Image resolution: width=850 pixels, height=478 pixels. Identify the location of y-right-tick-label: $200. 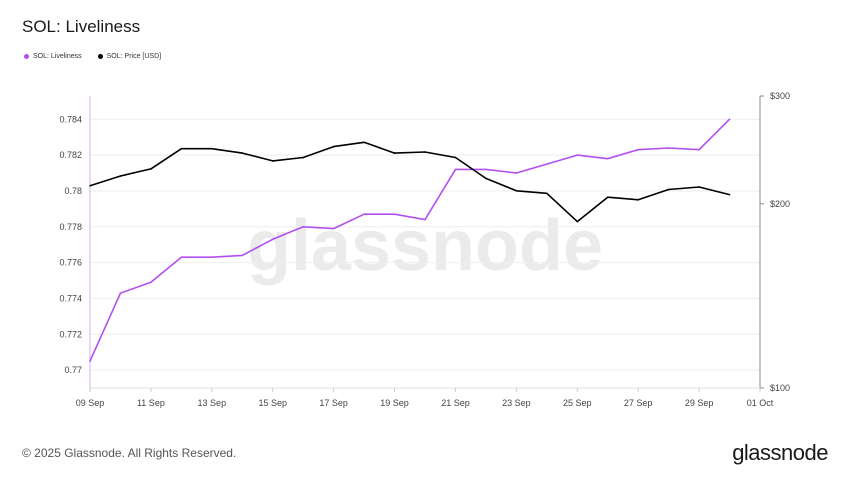
(780, 204).